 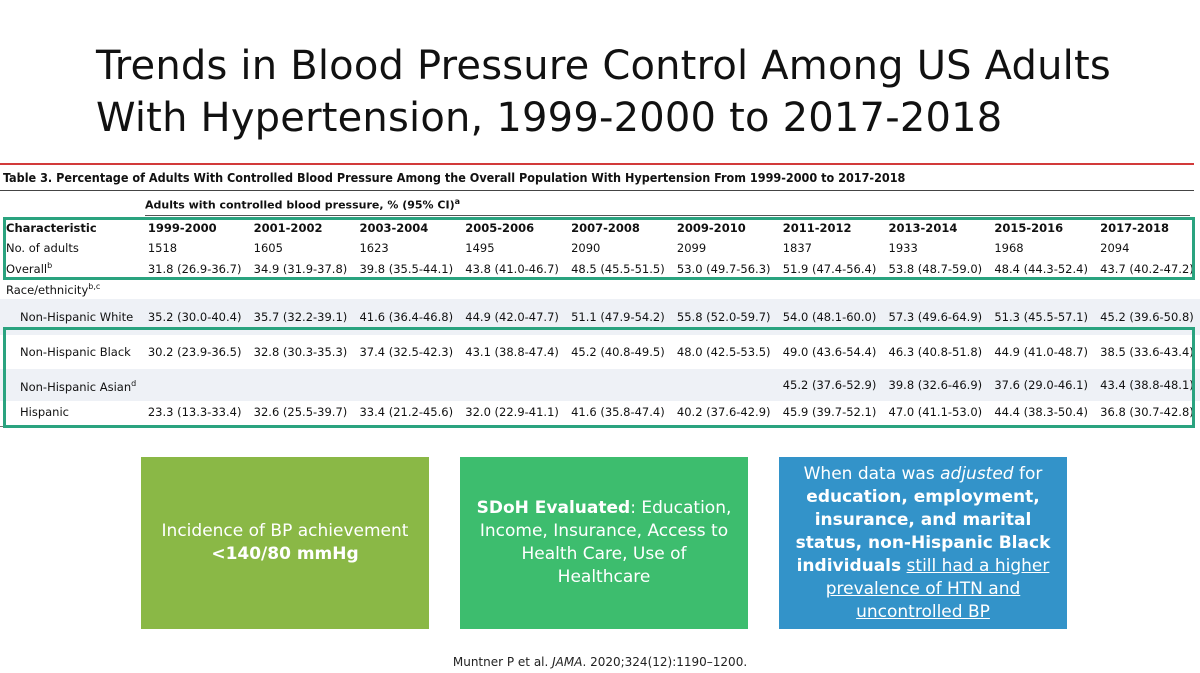 What do you see at coordinates (599, 377) in the screenshot?
I see `minority-highlight-box` at bounding box center [599, 377].